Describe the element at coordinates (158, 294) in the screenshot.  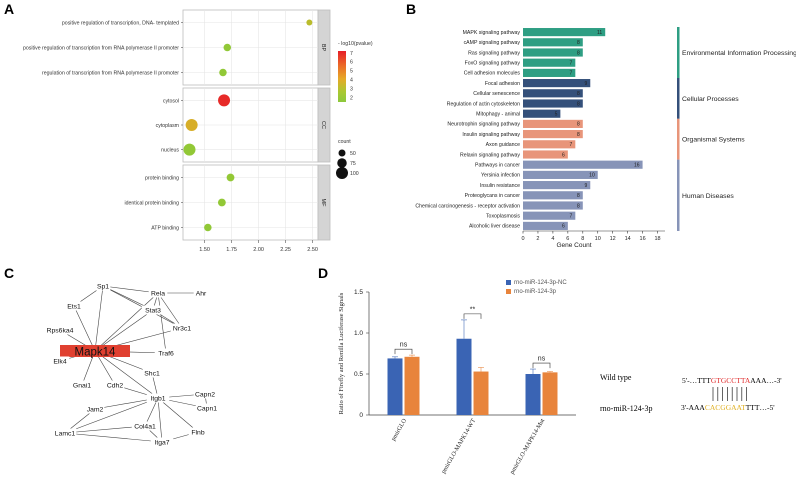
I see `network-node-label: Rela` at that location.